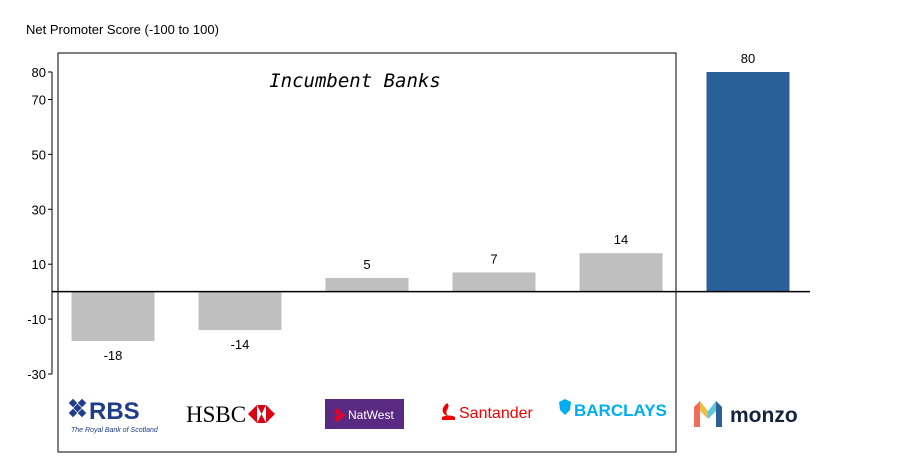  Describe the element at coordinates (764, 415) in the screenshot. I see `monzo-logo-text: monzo` at that location.